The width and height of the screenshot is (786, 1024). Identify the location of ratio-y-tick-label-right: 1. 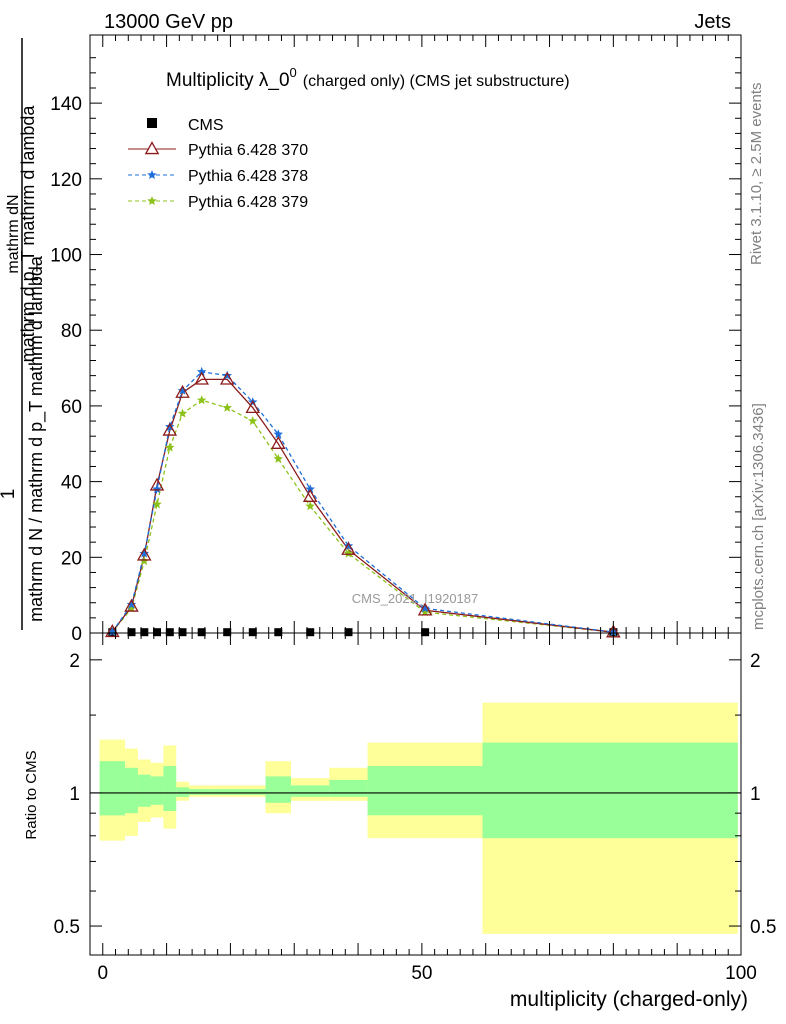
(755, 794).